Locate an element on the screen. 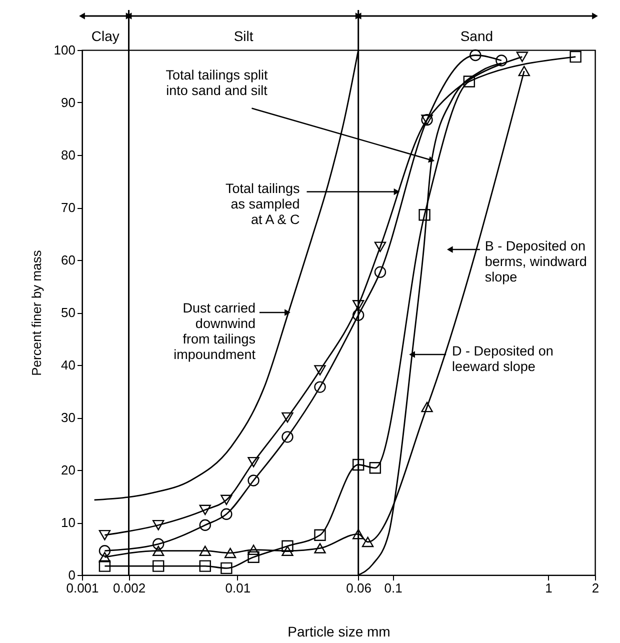 Image resolution: width=620 pixels, height=643 pixels. y-tick-label: 50 is located at coordinates (68, 312).